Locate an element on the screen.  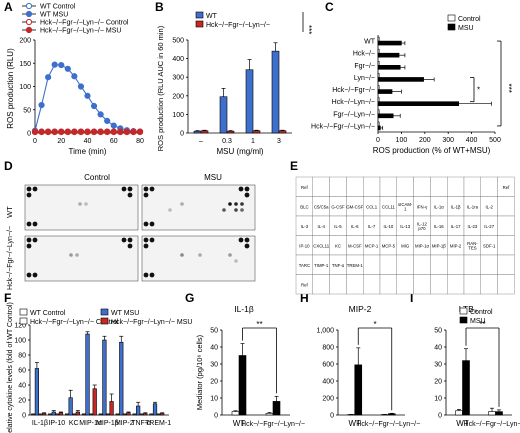
analyte-label: M-CSF is located at coordinates (355, 245).